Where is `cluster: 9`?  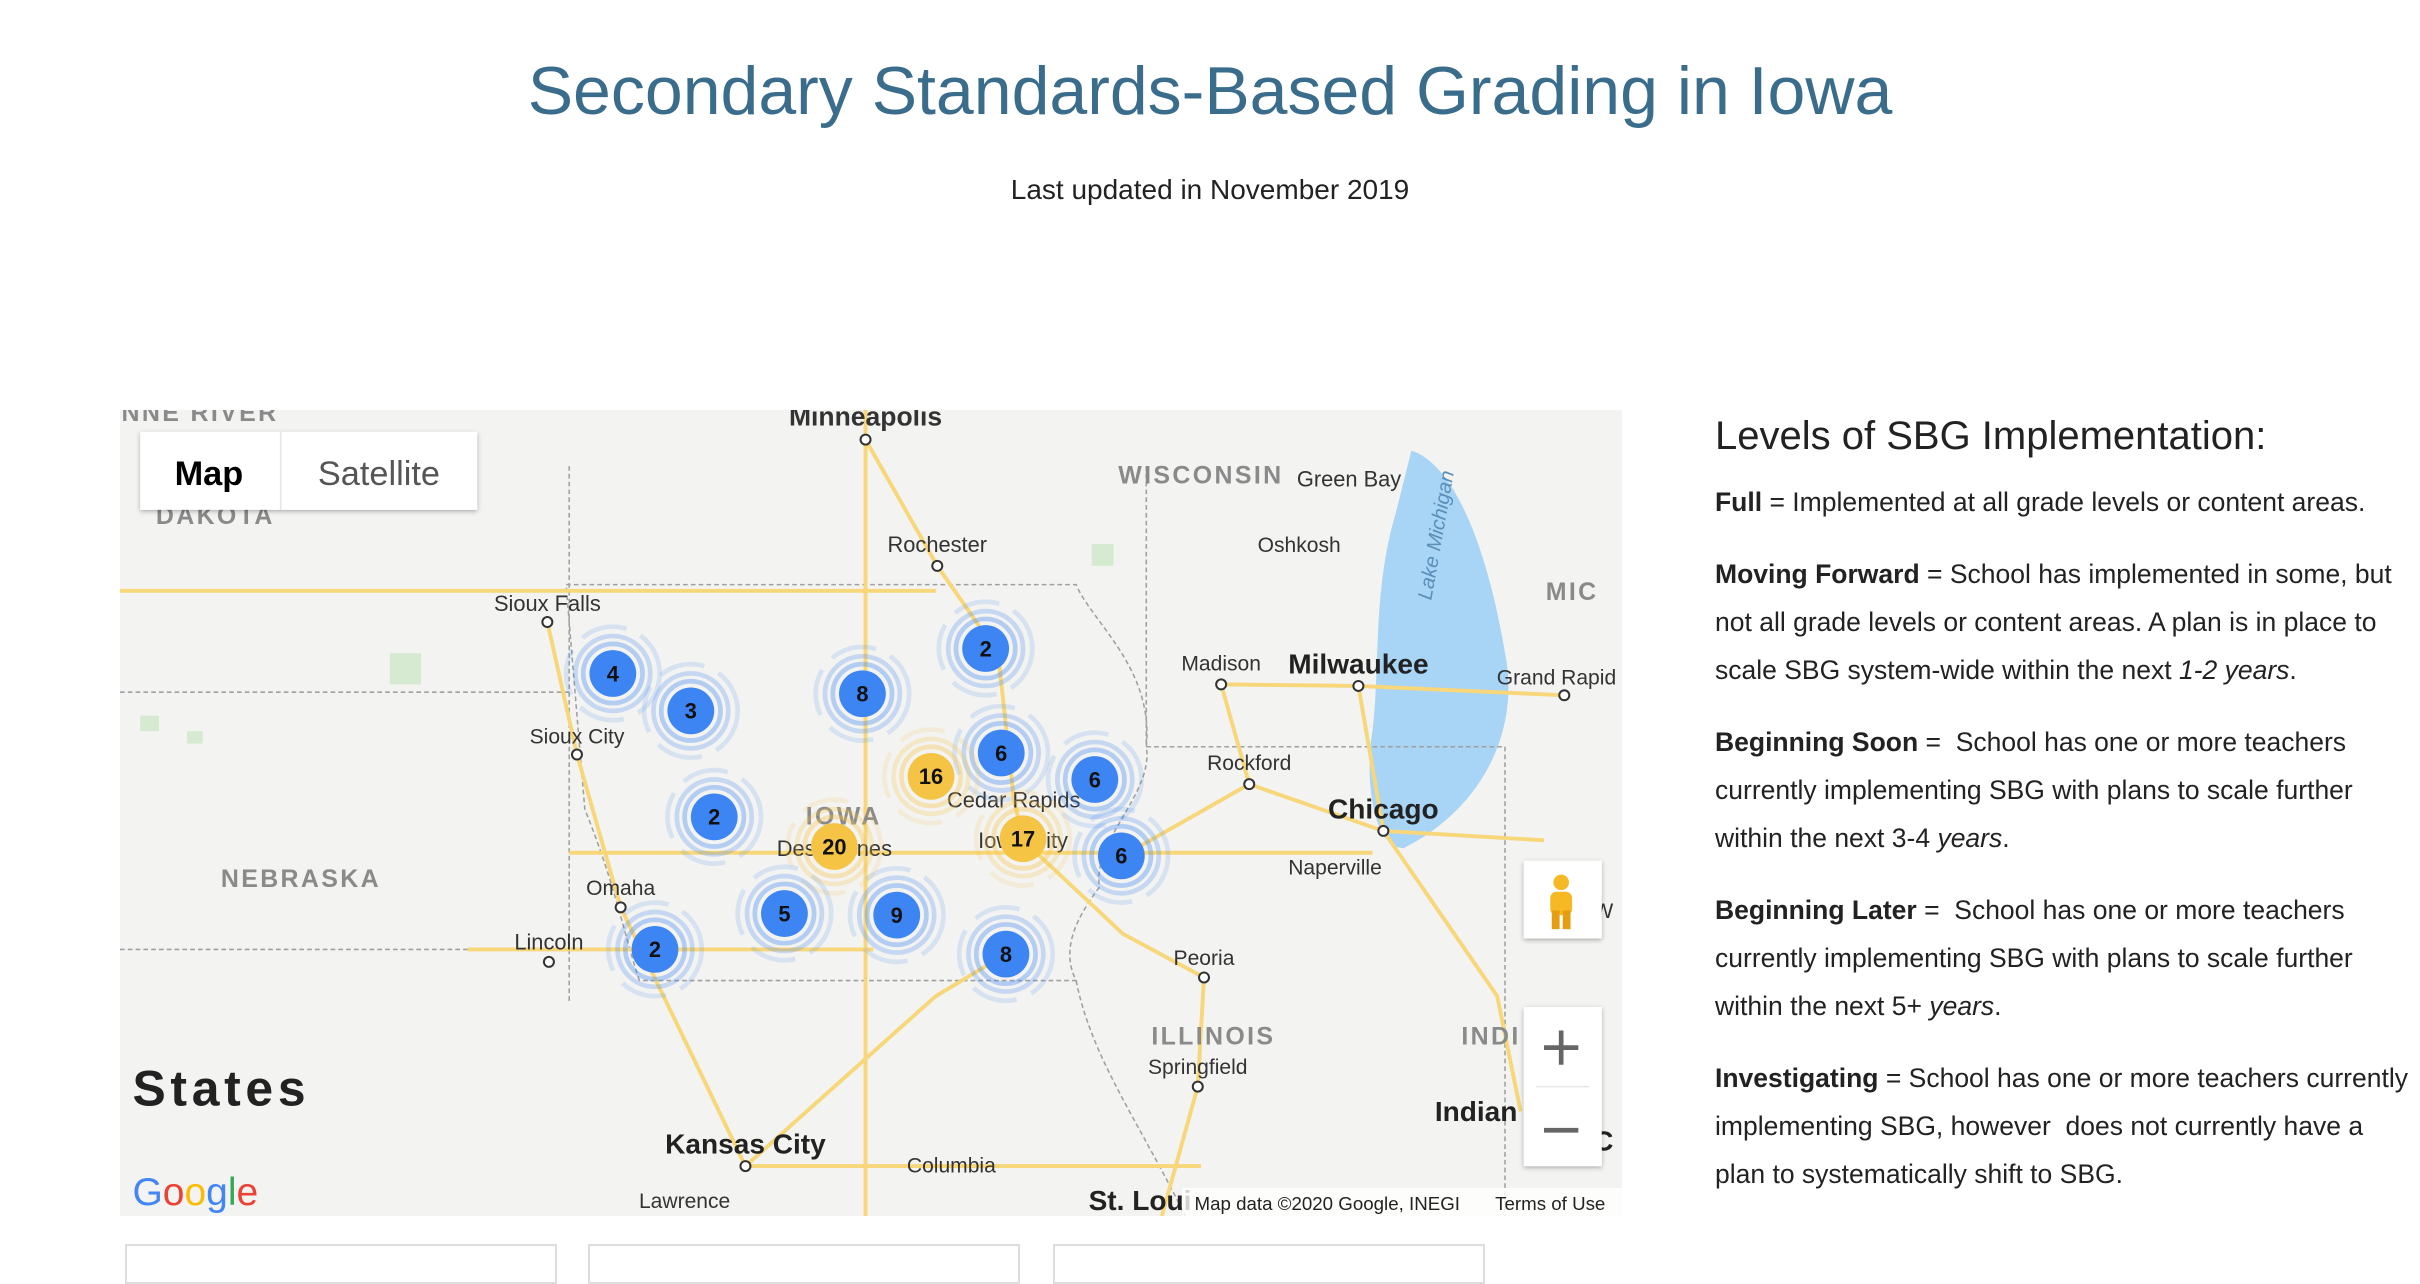
cluster: 9 is located at coordinates (896, 915).